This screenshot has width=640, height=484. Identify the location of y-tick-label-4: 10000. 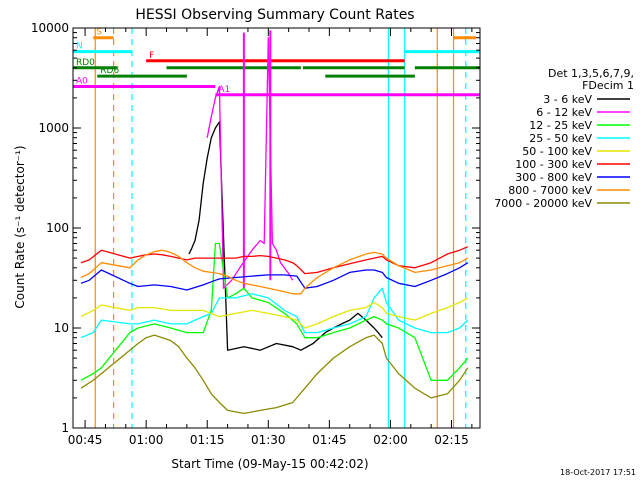
(50, 28).